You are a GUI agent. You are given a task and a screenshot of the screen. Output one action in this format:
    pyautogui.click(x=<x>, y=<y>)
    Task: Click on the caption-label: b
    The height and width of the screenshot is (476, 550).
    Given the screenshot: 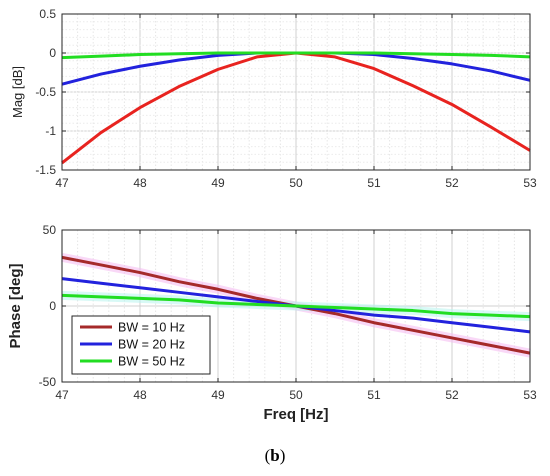 What is the action you would take?
    pyautogui.click(x=275, y=455)
    